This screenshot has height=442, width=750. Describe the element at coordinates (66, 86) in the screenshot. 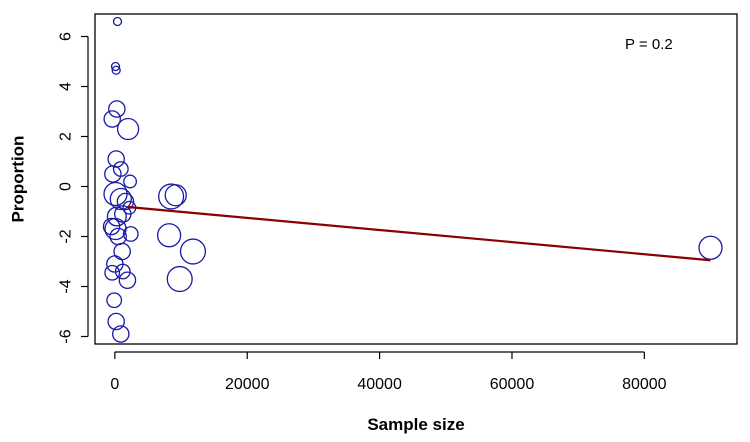

I see `y-tick-label: 4` at that location.